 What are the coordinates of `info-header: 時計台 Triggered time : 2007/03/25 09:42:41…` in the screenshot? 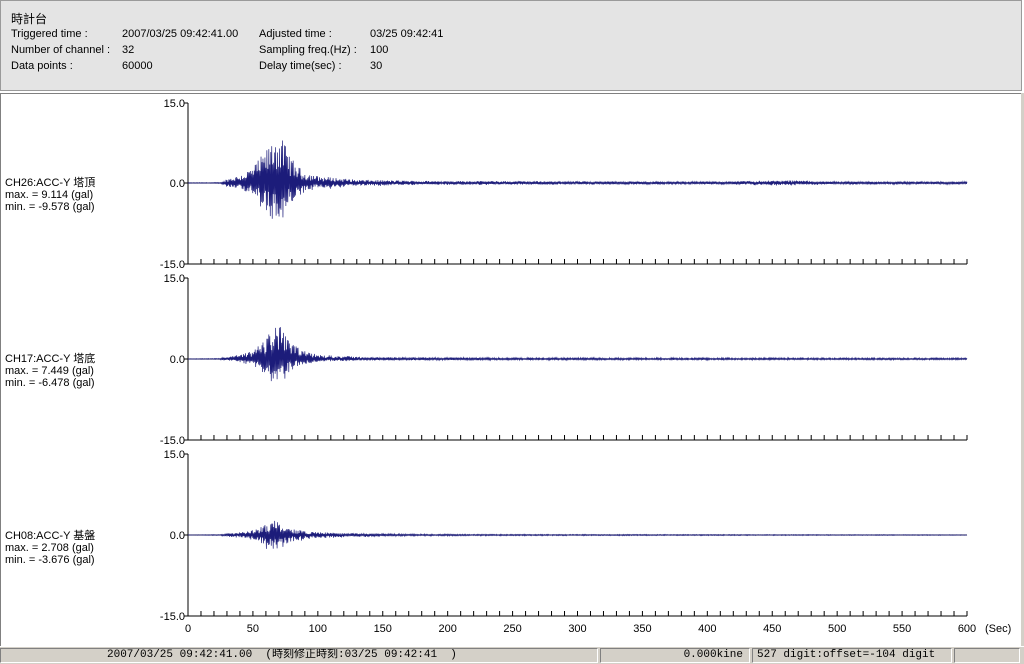 It's located at (511, 45).